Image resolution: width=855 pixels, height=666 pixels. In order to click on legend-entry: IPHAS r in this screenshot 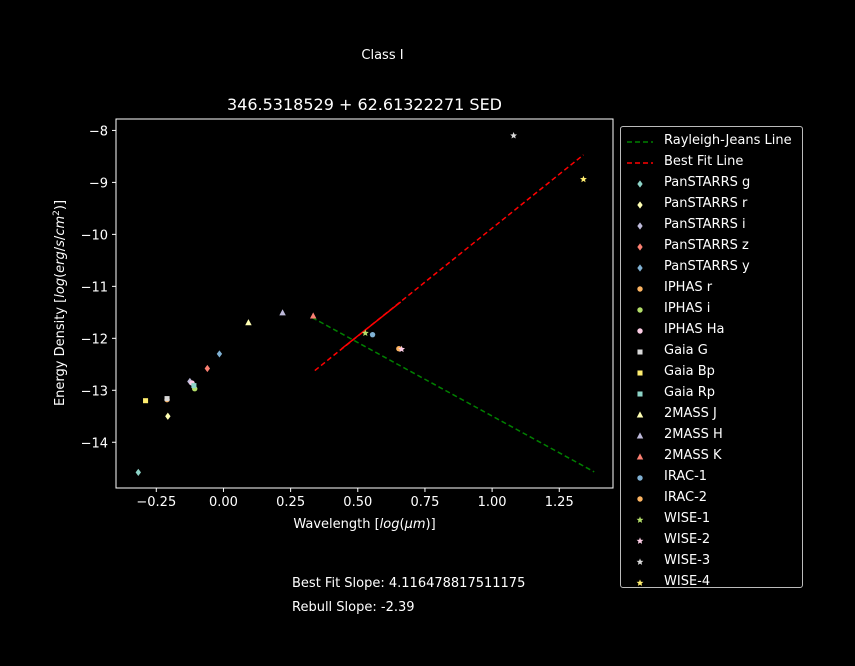, I will do `click(711, 288)`.